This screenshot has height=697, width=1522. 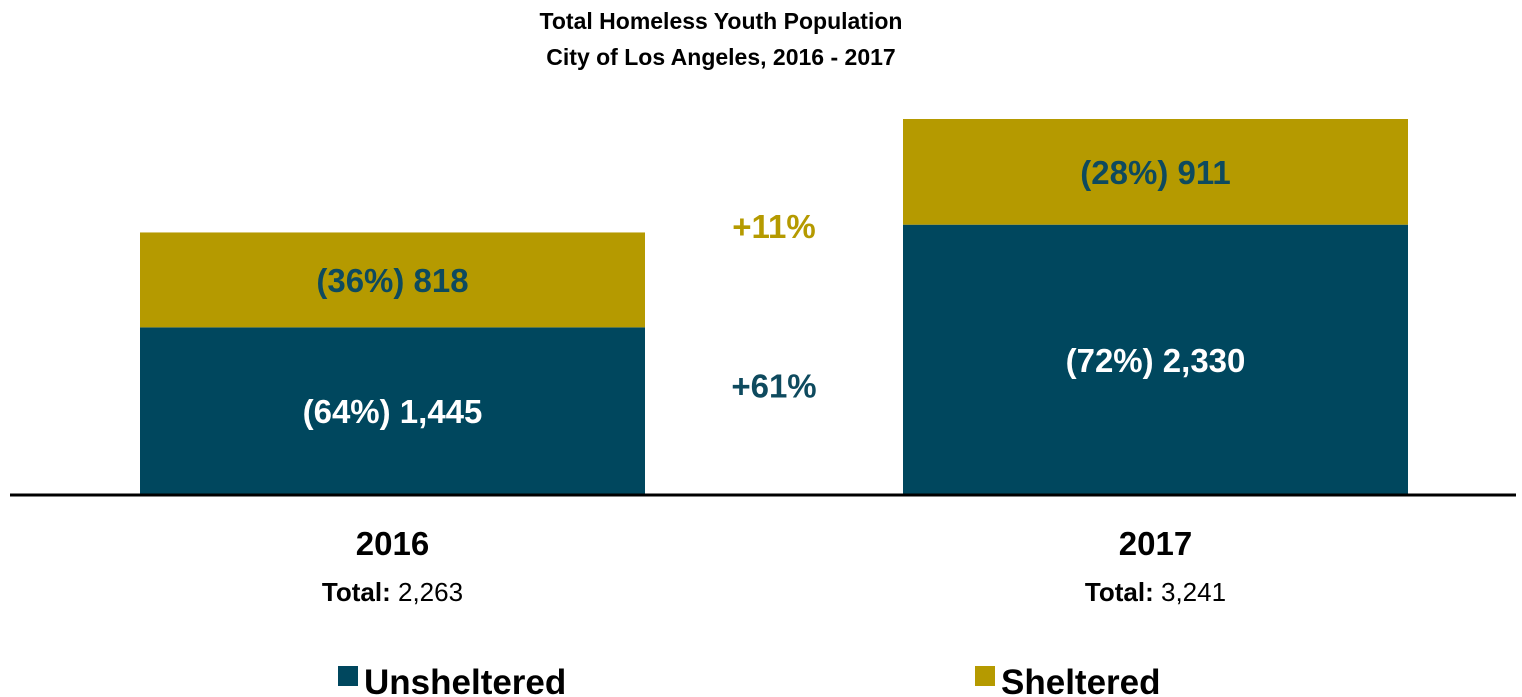 What do you see at coordinates (749, 680) in the screenshot?
I see `legend: Unsheltered Sheltered` at bounding box center [749, 680].